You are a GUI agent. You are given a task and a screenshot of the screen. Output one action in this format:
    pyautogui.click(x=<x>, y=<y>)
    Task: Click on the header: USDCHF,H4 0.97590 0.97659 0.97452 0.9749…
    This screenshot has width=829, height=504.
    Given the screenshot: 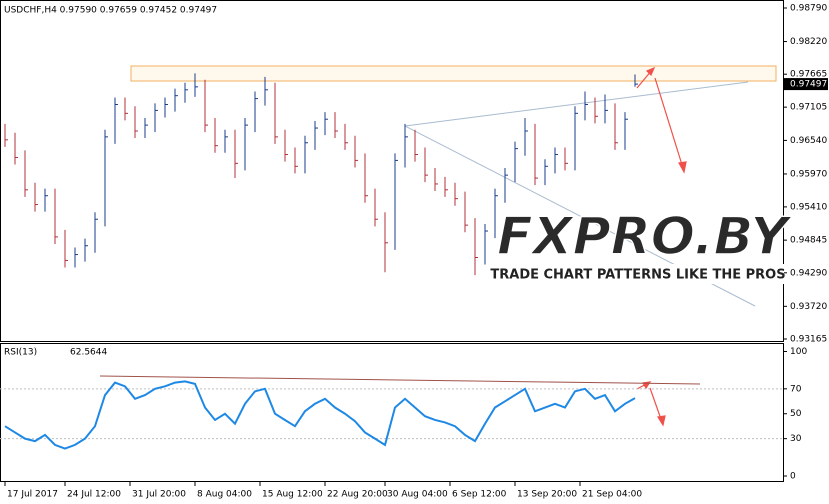 What is the action you would take?
    pyautogui.click(x=110, y=11)
    